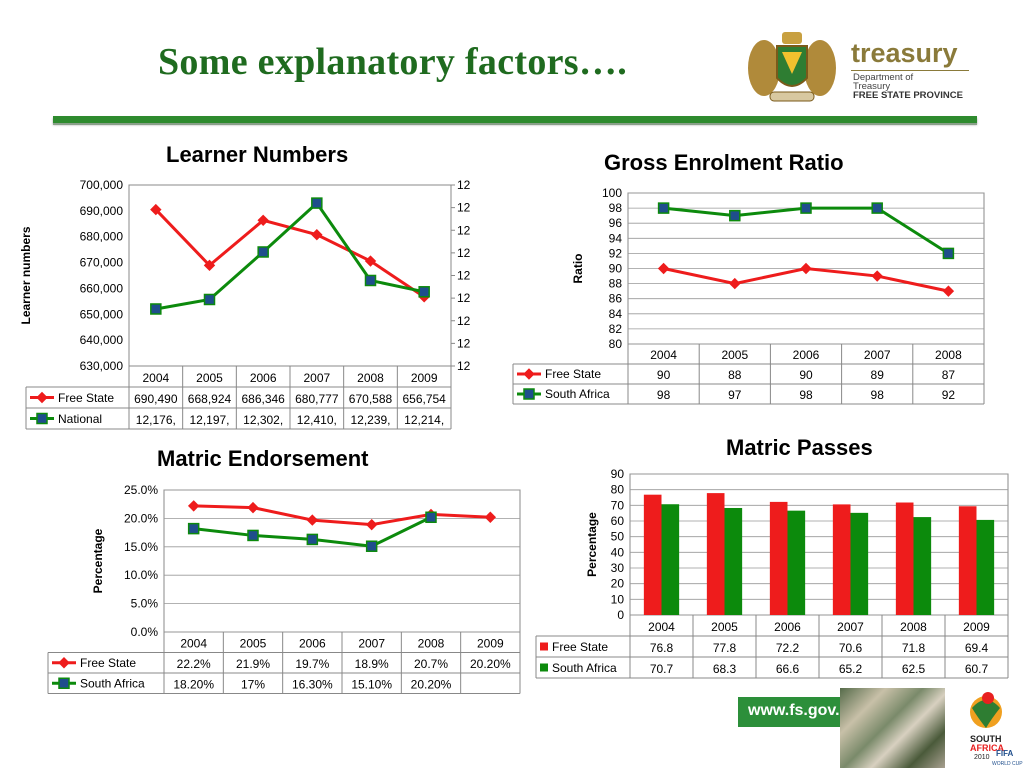 The height and width of the screenshot is (768, 1024). Describe the element at coordinates (312, 685) in the screenshot. I see `table-cell-value: 16.30%` at that location.